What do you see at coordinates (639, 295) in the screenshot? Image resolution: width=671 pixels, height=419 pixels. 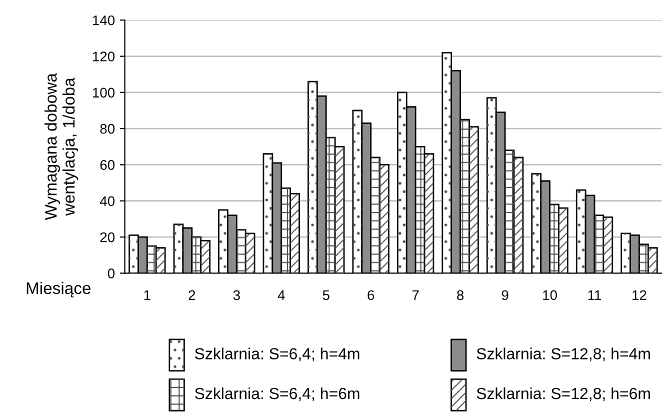 I see `x-tick-label: 12` at bounding box center [639, 295].